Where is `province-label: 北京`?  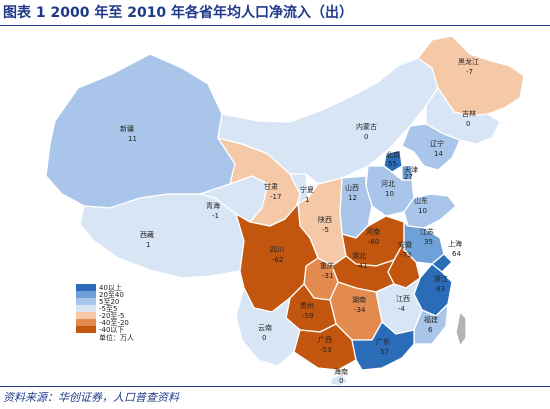
province-label: 北京 is located at coordinates (393, 154).